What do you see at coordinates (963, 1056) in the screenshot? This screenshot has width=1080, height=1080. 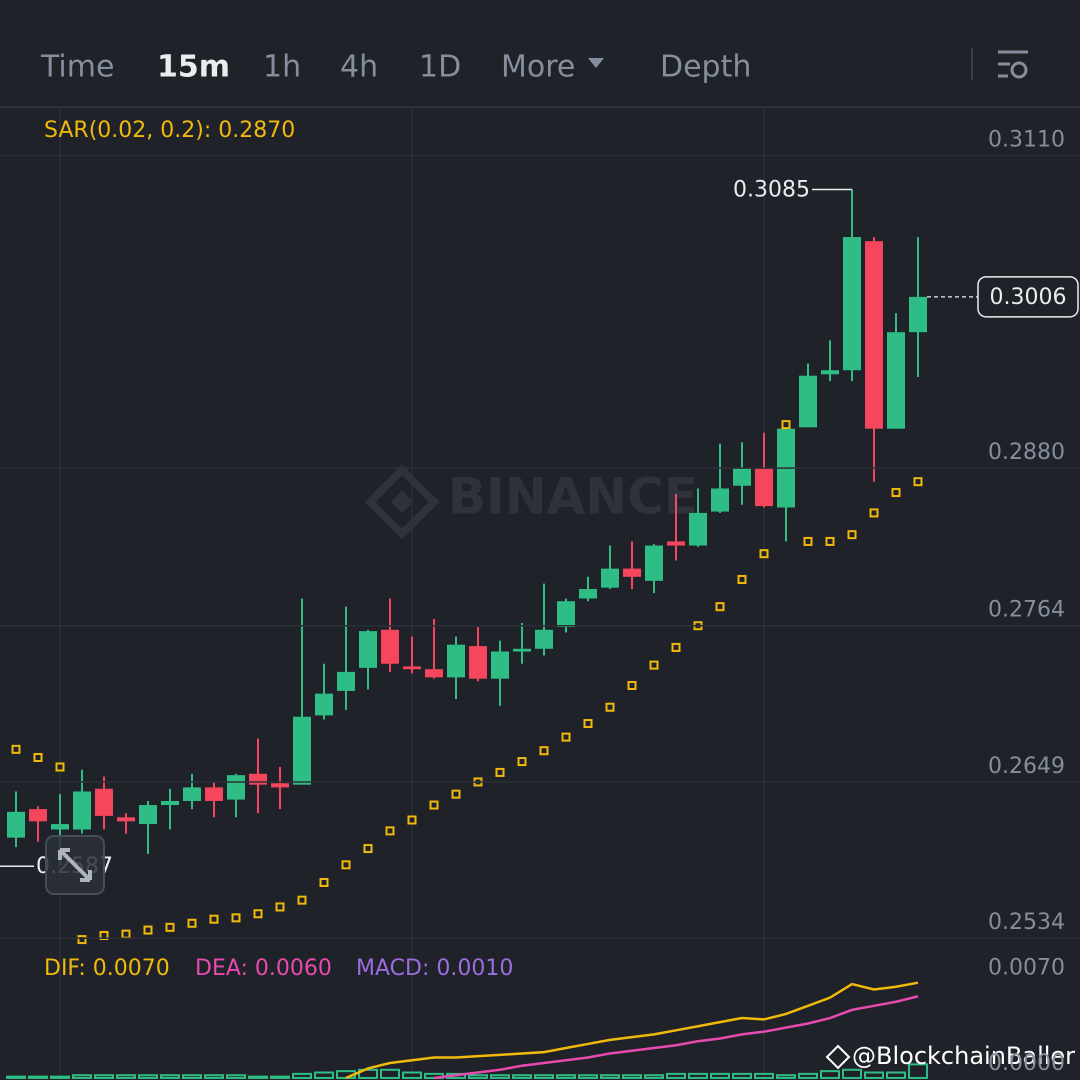 I see `credit: @BlockchainBaller` at bounding box center [963, 1056].